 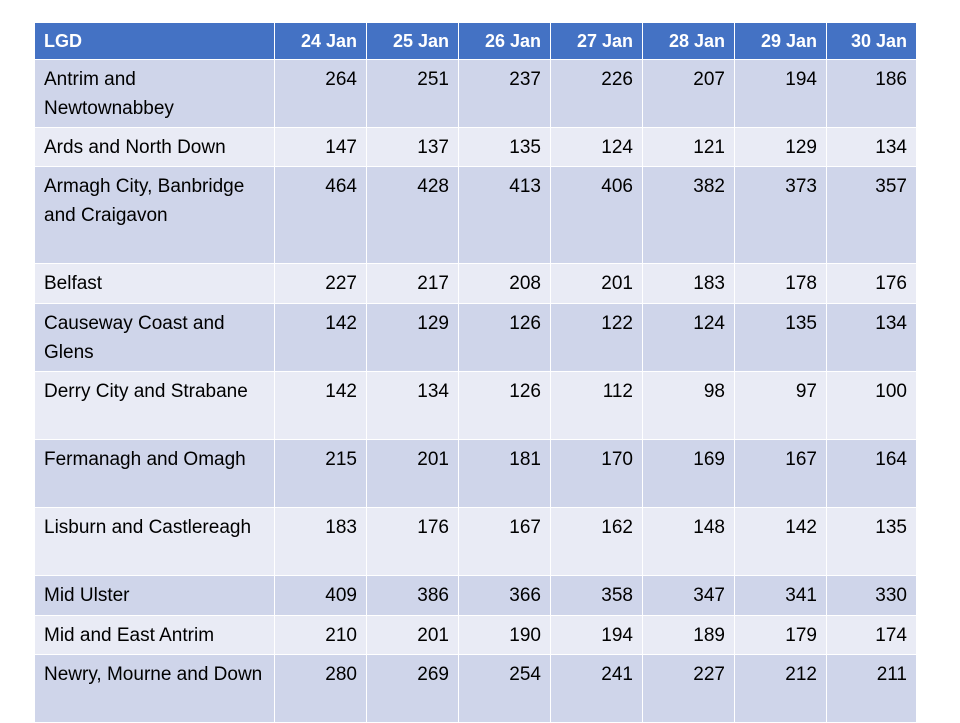 I want to click on cell-value: 97, so click(x=780, y=405).